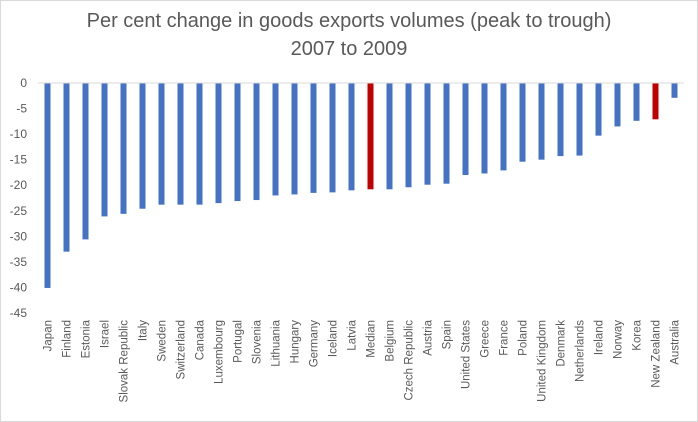 The image size is (698, 422). I want to click on y-tick-label: -35, so click(19, 262).